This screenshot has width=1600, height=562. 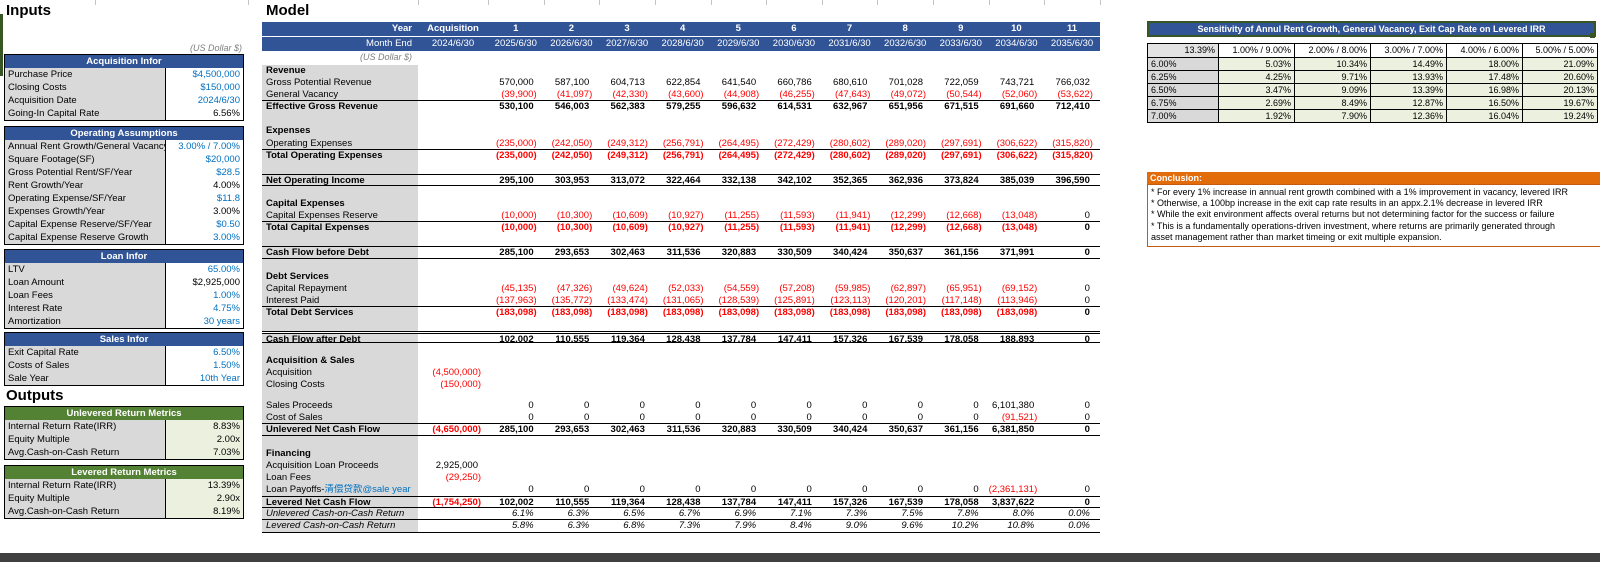 What do you see at coordinates (204, 485) in the screenshot?
I see `input-value: 13.39%` at bounding box center [204, 485].